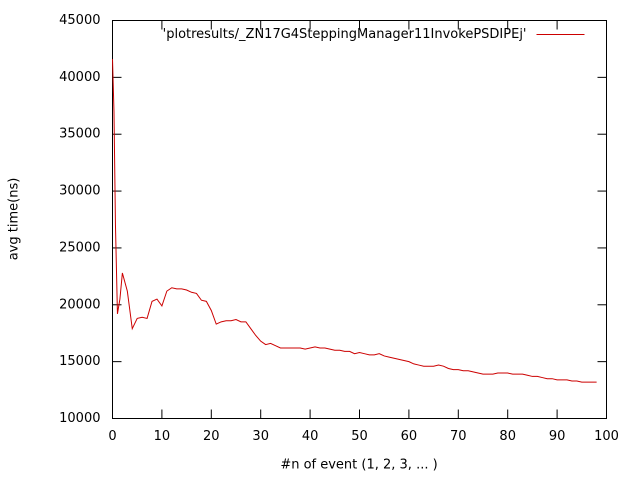 Image resolution: width=640 pixels, height=480 pixels. I want to click on x-tick-label: 100, so click(606, 436).